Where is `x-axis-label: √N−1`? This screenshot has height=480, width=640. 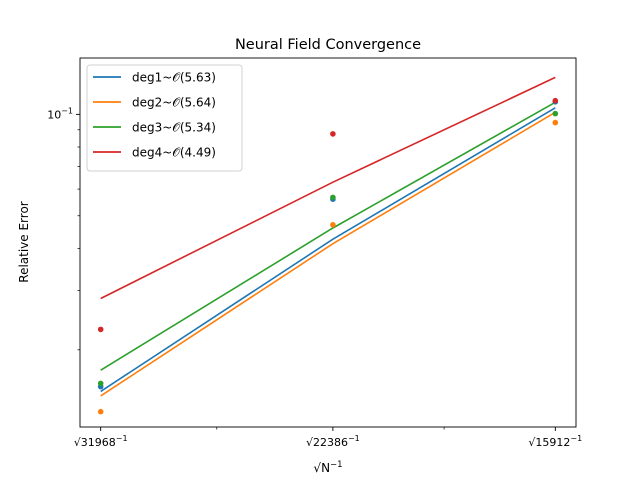 x-axis-label: √N−1 is located at coordinates (327, 467).